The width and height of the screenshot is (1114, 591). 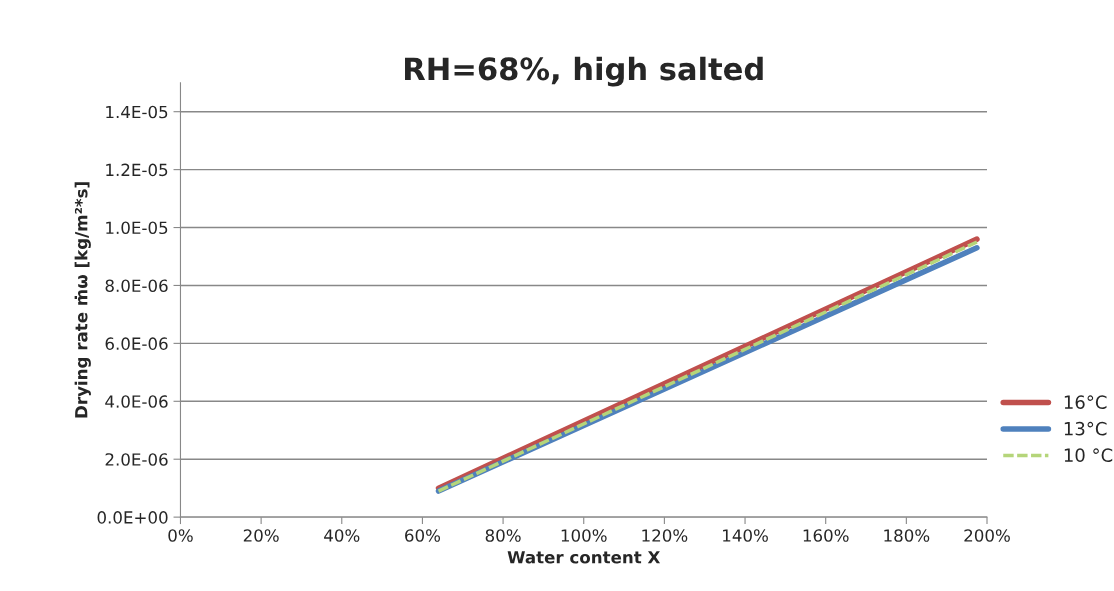 What do you see at coordinates (584, 535) in the screenshot?
I see `x-tick-label: 100%` at bounding box center [584, 535].